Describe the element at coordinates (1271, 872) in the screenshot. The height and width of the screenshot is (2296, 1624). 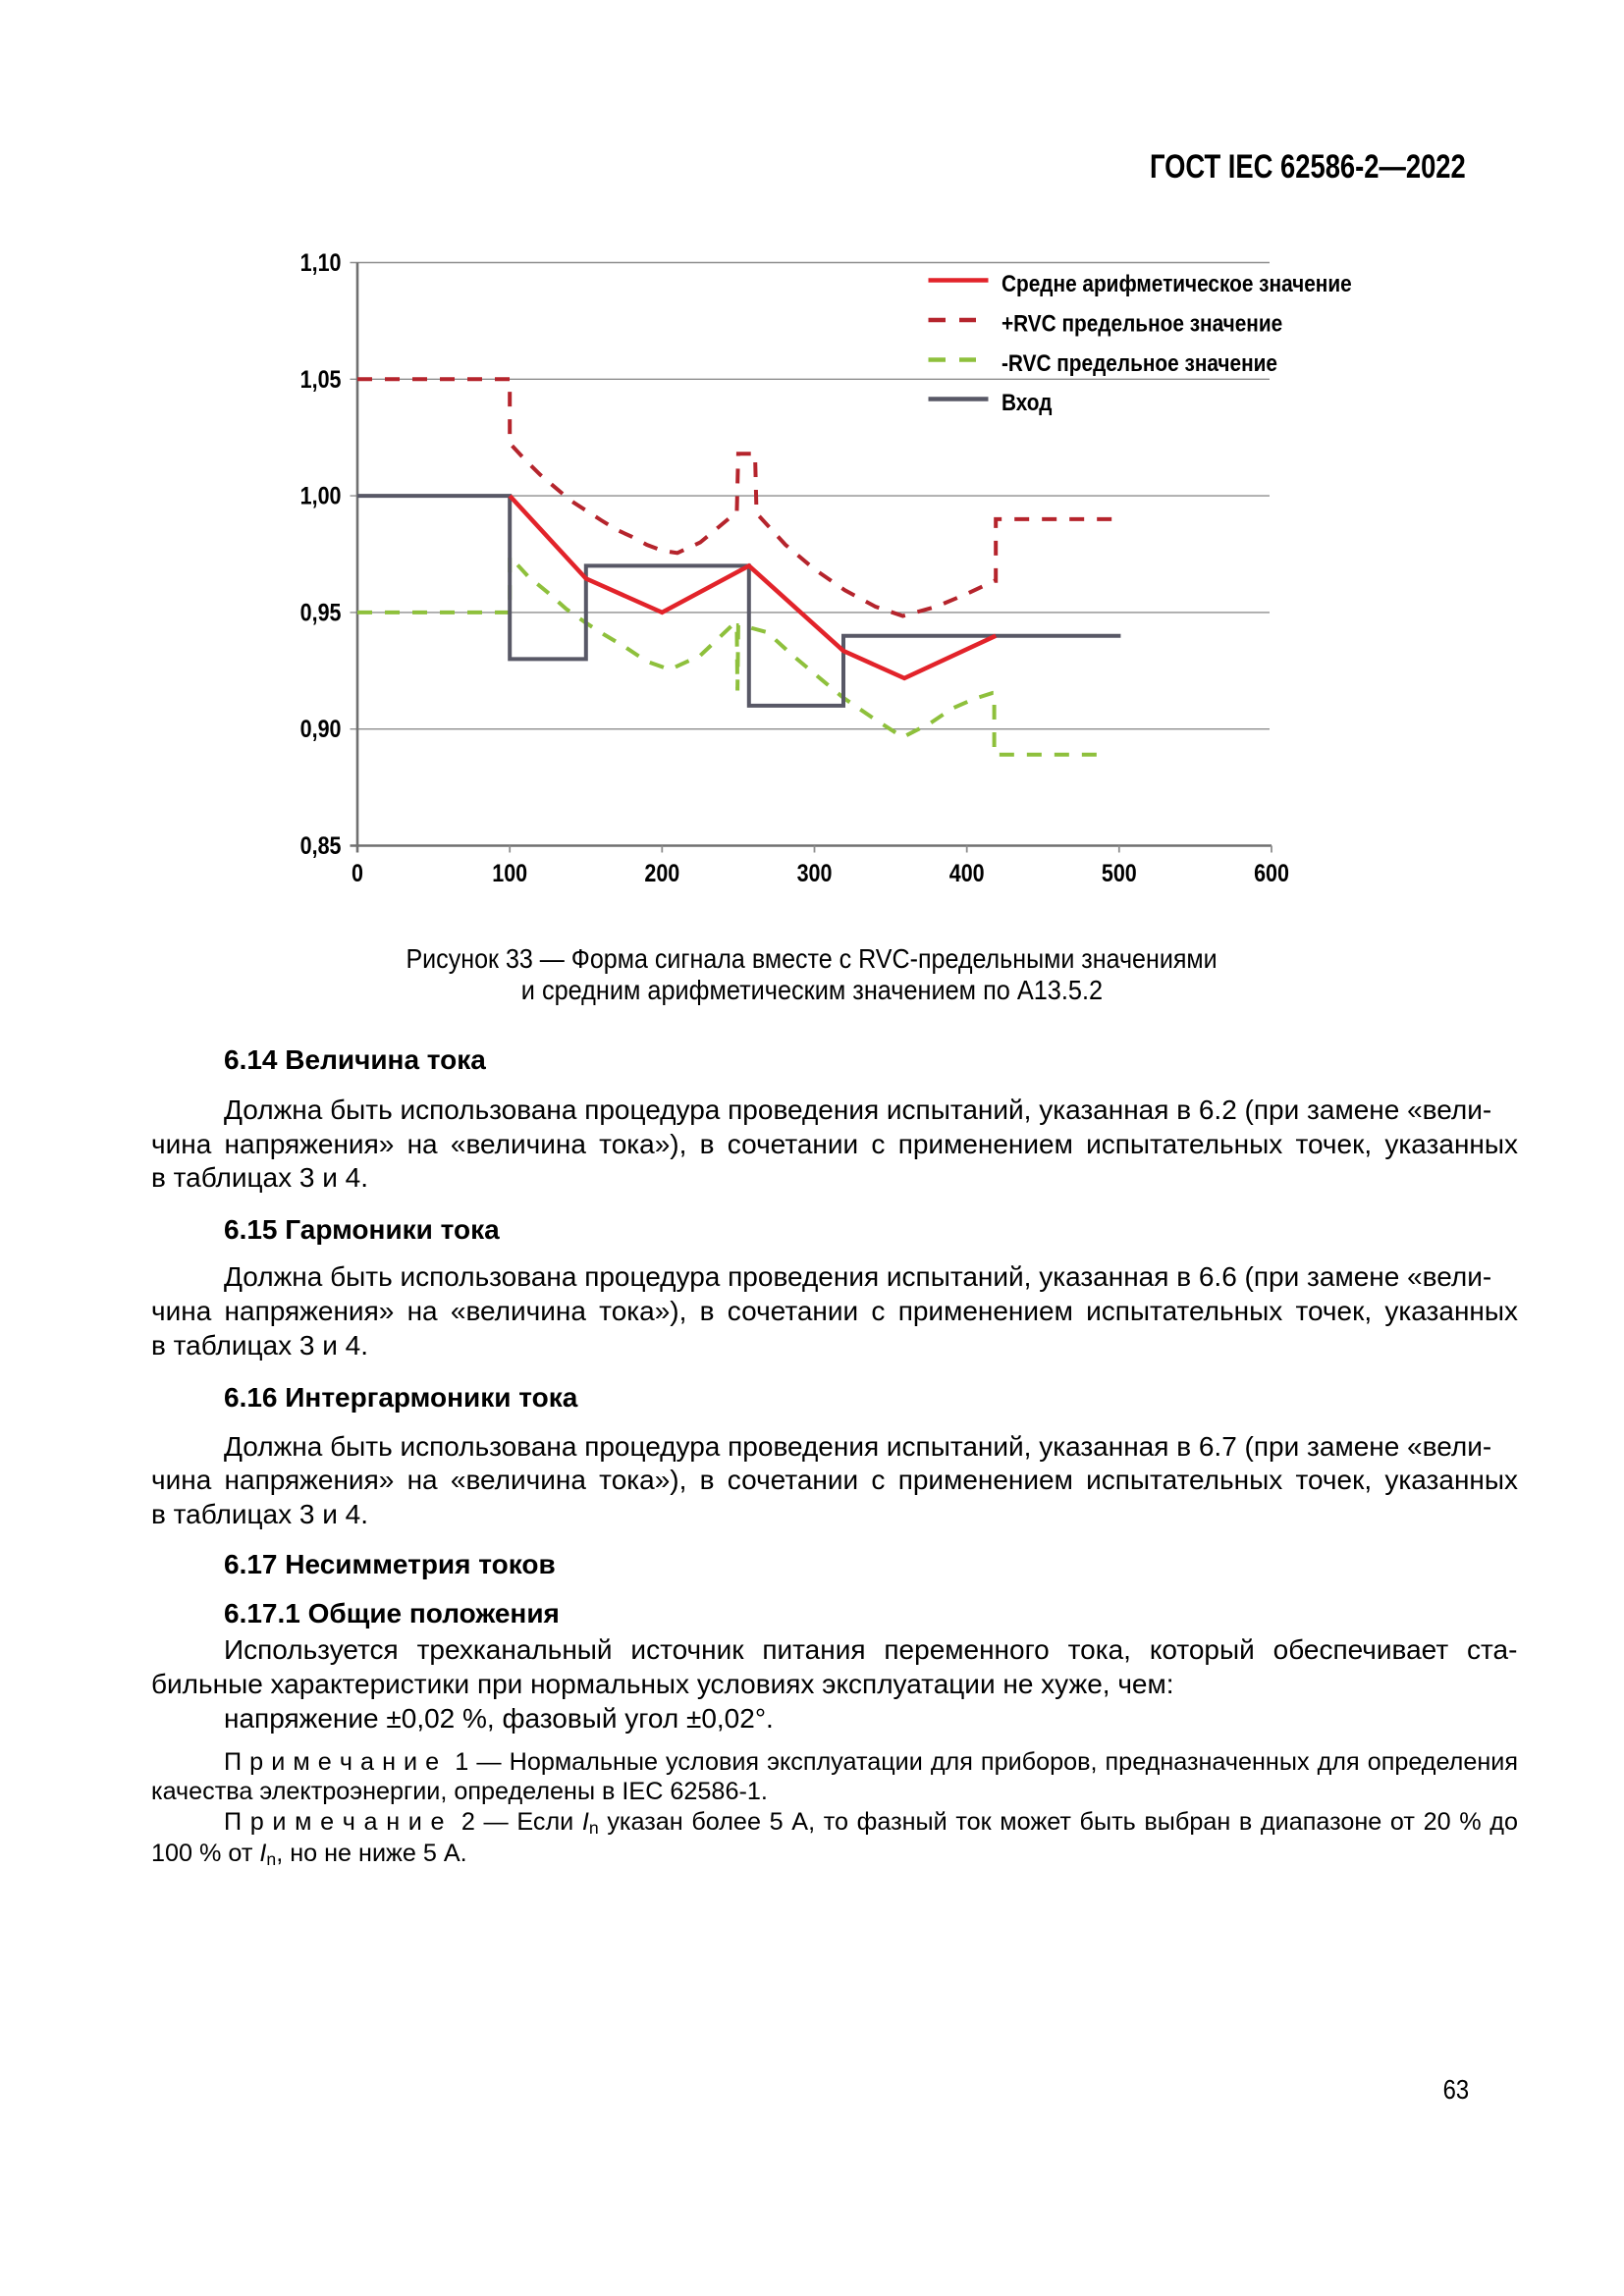
I see `svg-text: 600` at that location.